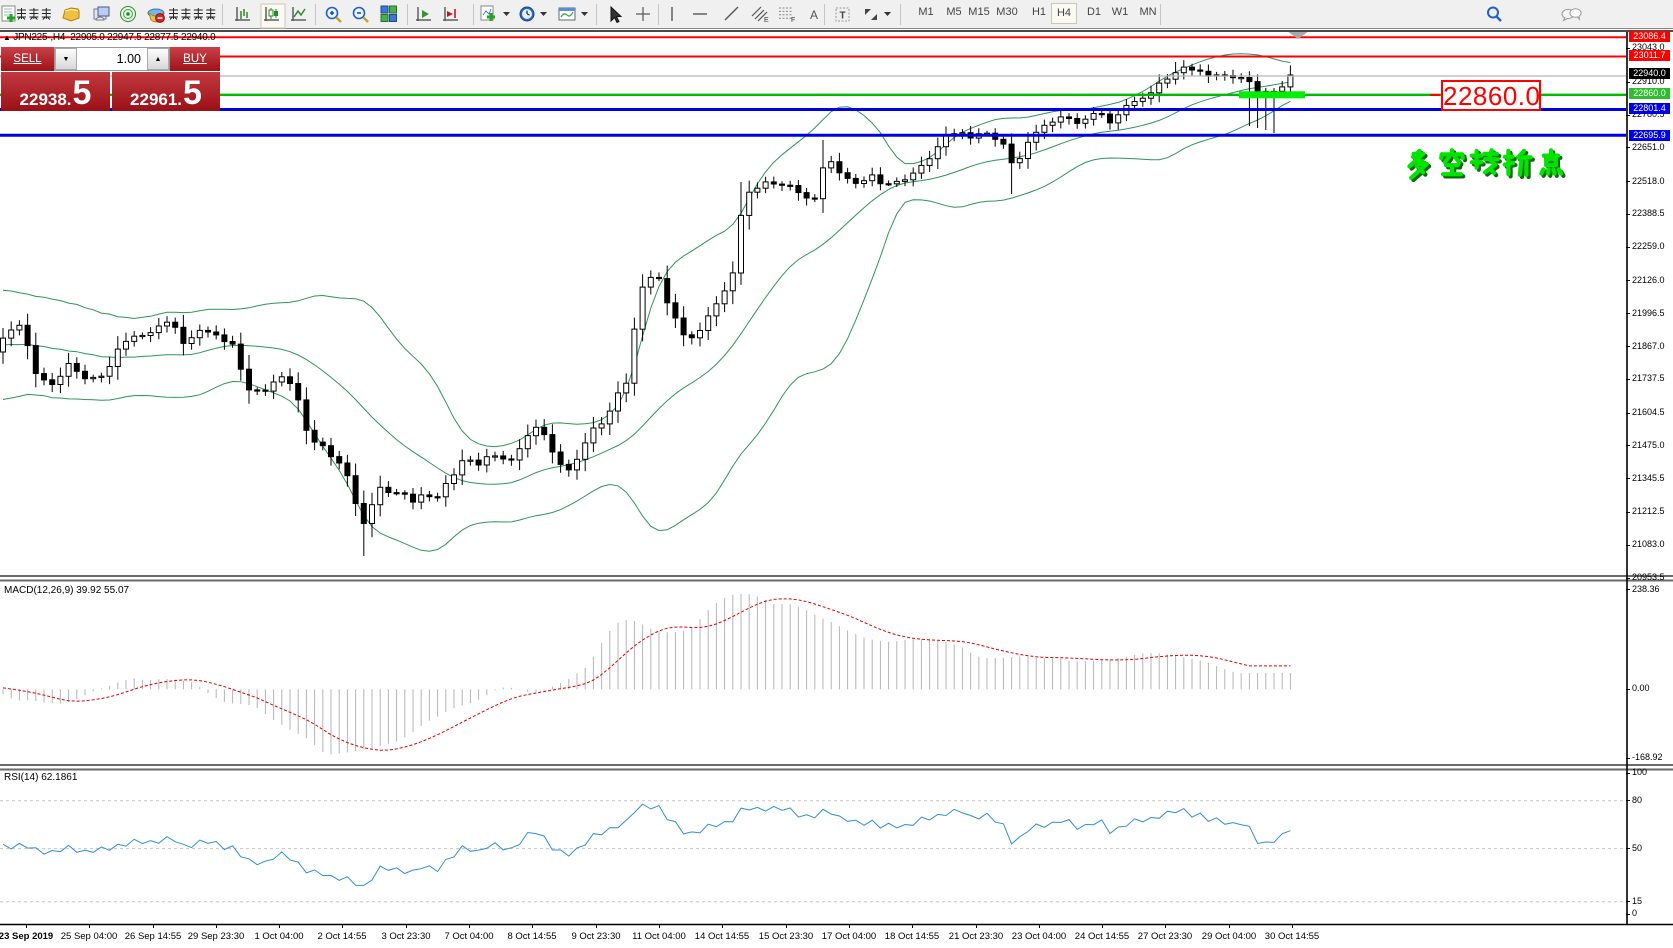 This screenshot has height=948, width=1673. Describe the element at coordinates (793, 20) in the screenshot. I see `svg-text: F` at that location.